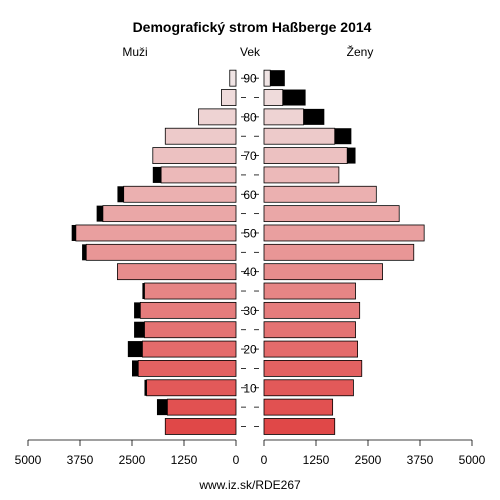 This screenshot has width=500, height=500. I want to click on age-tick-label: 40, so click(250, 272).